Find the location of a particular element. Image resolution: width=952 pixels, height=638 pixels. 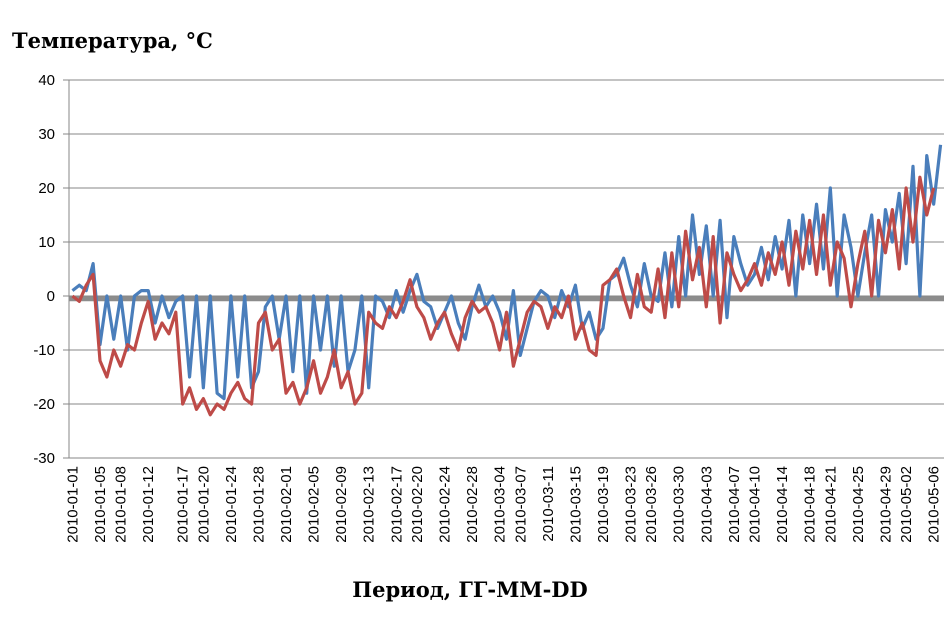

y-tick-label: 40 is located at coordinates (46, 80).